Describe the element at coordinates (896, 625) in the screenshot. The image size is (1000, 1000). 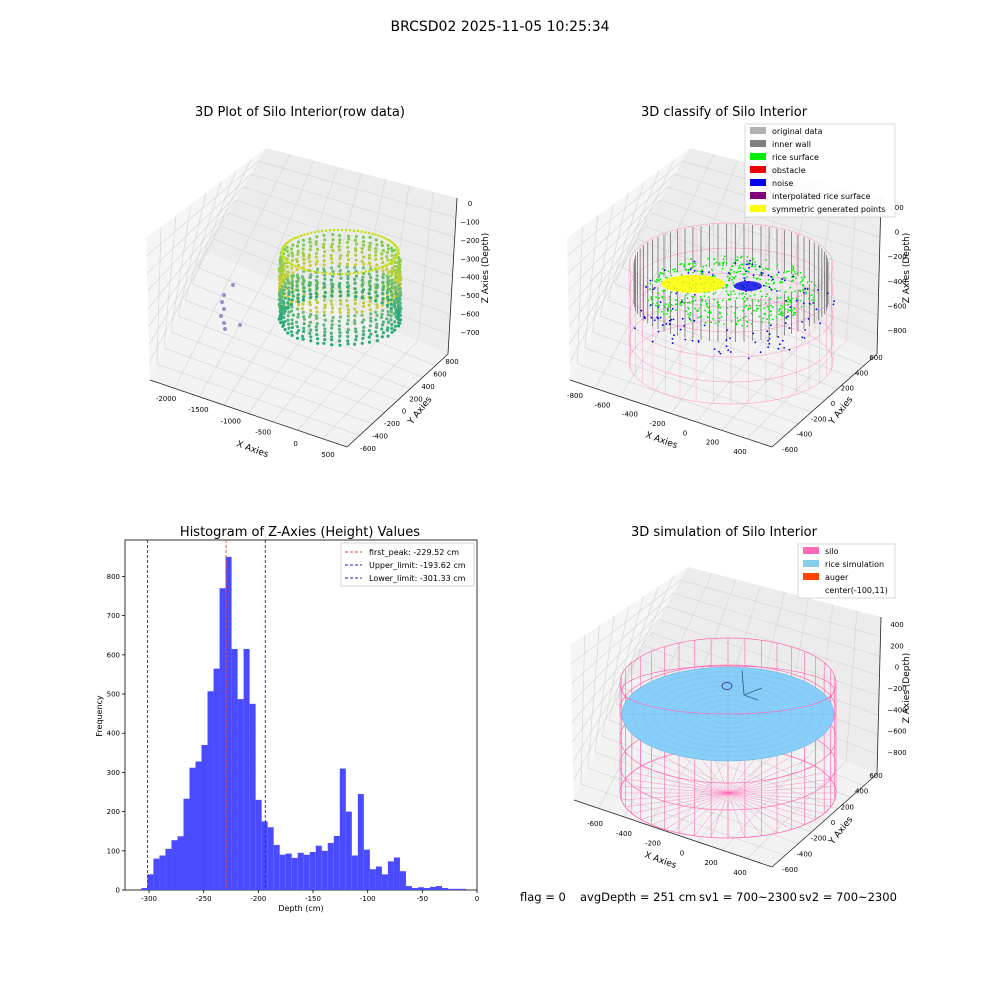
I see `simulation-z-tick: 400` at that location.